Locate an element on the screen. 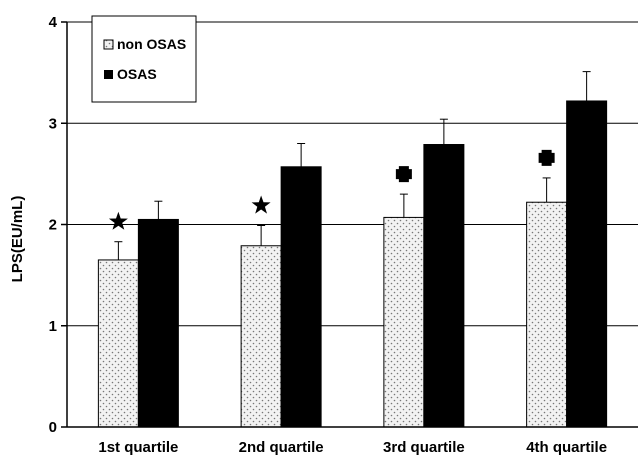 The width and height of the screenshot is (638, 456). legend-swatch-non-osas is located at coordinates (108, 44).